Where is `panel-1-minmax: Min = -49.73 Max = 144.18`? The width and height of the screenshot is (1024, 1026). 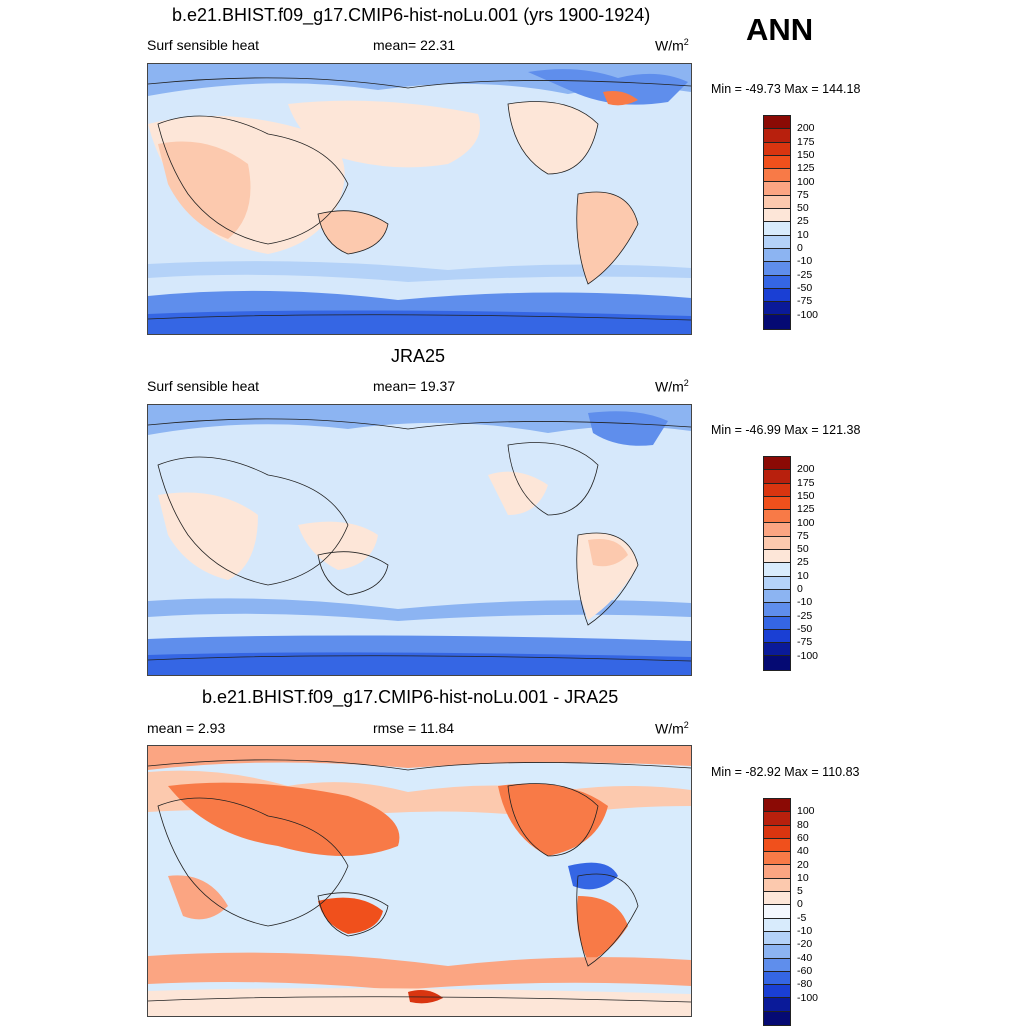 panel-1-minmax: Min = -49.73 Max = 144.18 is located at coordinates (786, 89).